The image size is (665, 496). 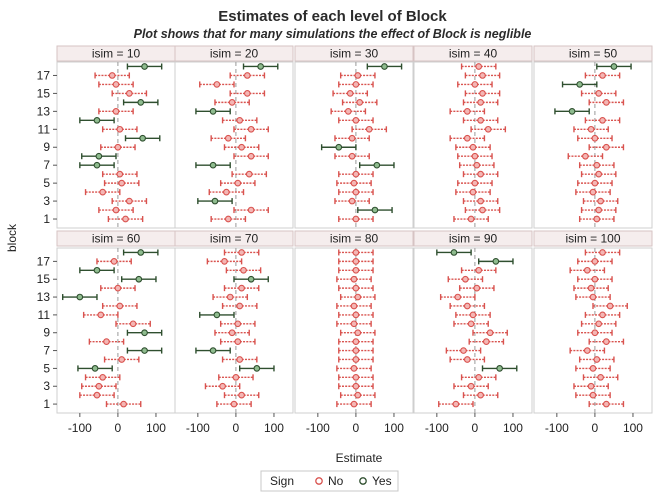 I want to click on panel-strip-label: isim = 40, so click(x=473, y=54).